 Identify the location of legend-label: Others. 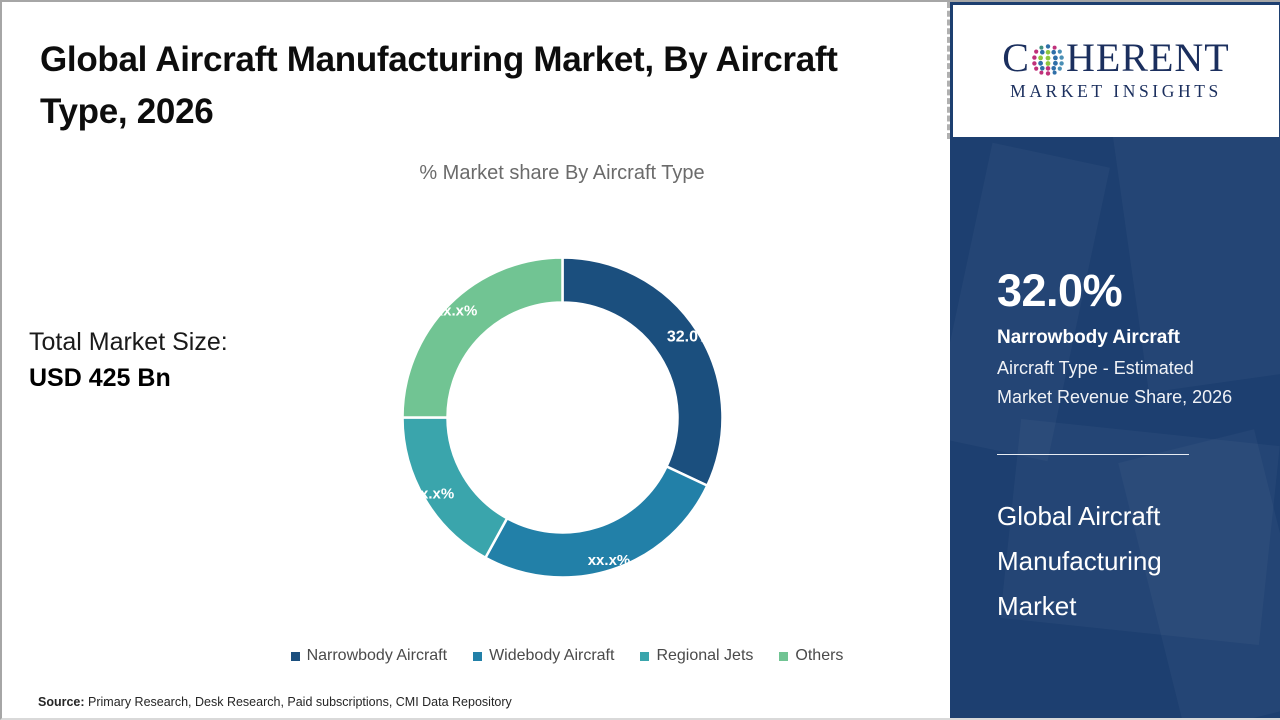
(819, 655).